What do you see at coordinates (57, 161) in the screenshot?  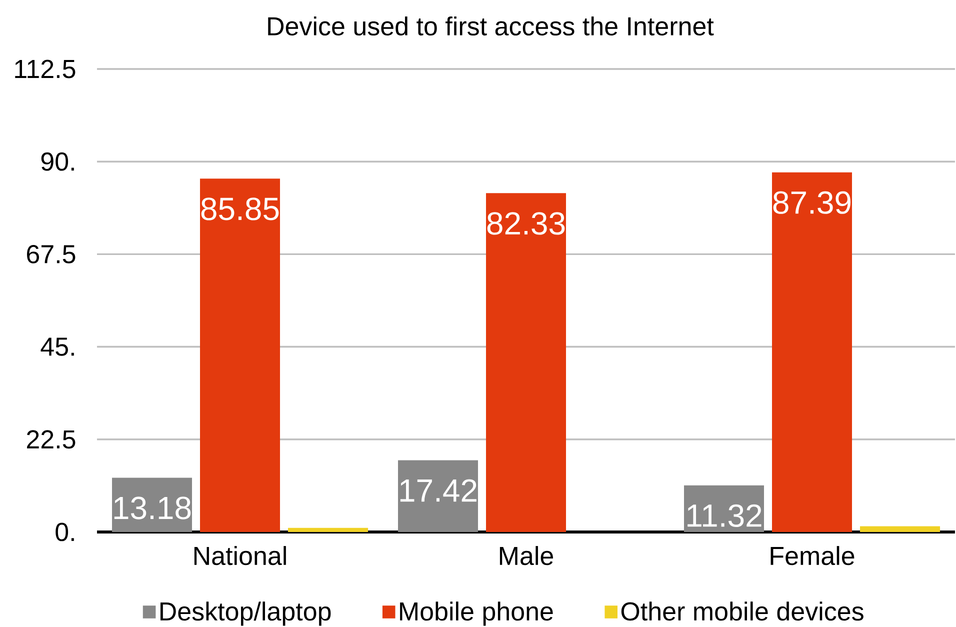 I see `y-tick-label: 90.` at bounding box center [57, 161].